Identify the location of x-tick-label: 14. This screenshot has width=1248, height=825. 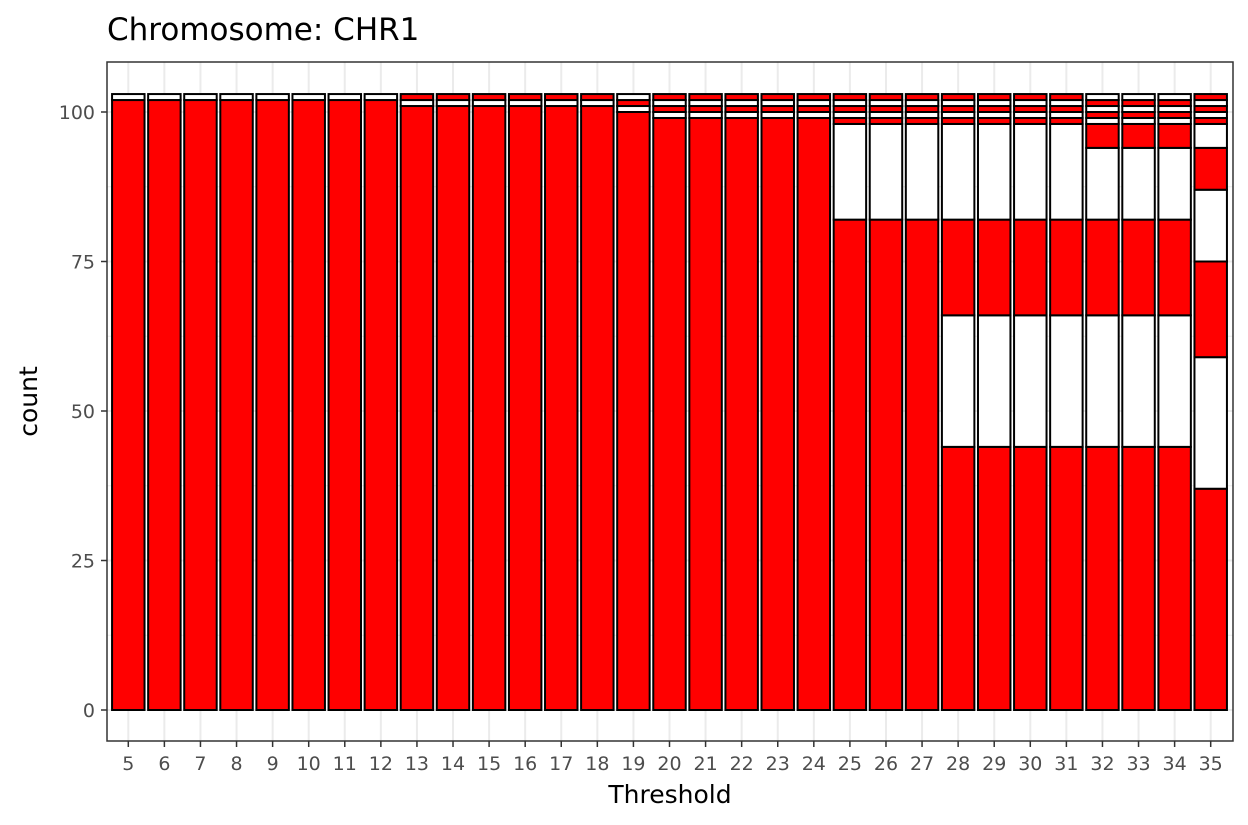
(453, 764).